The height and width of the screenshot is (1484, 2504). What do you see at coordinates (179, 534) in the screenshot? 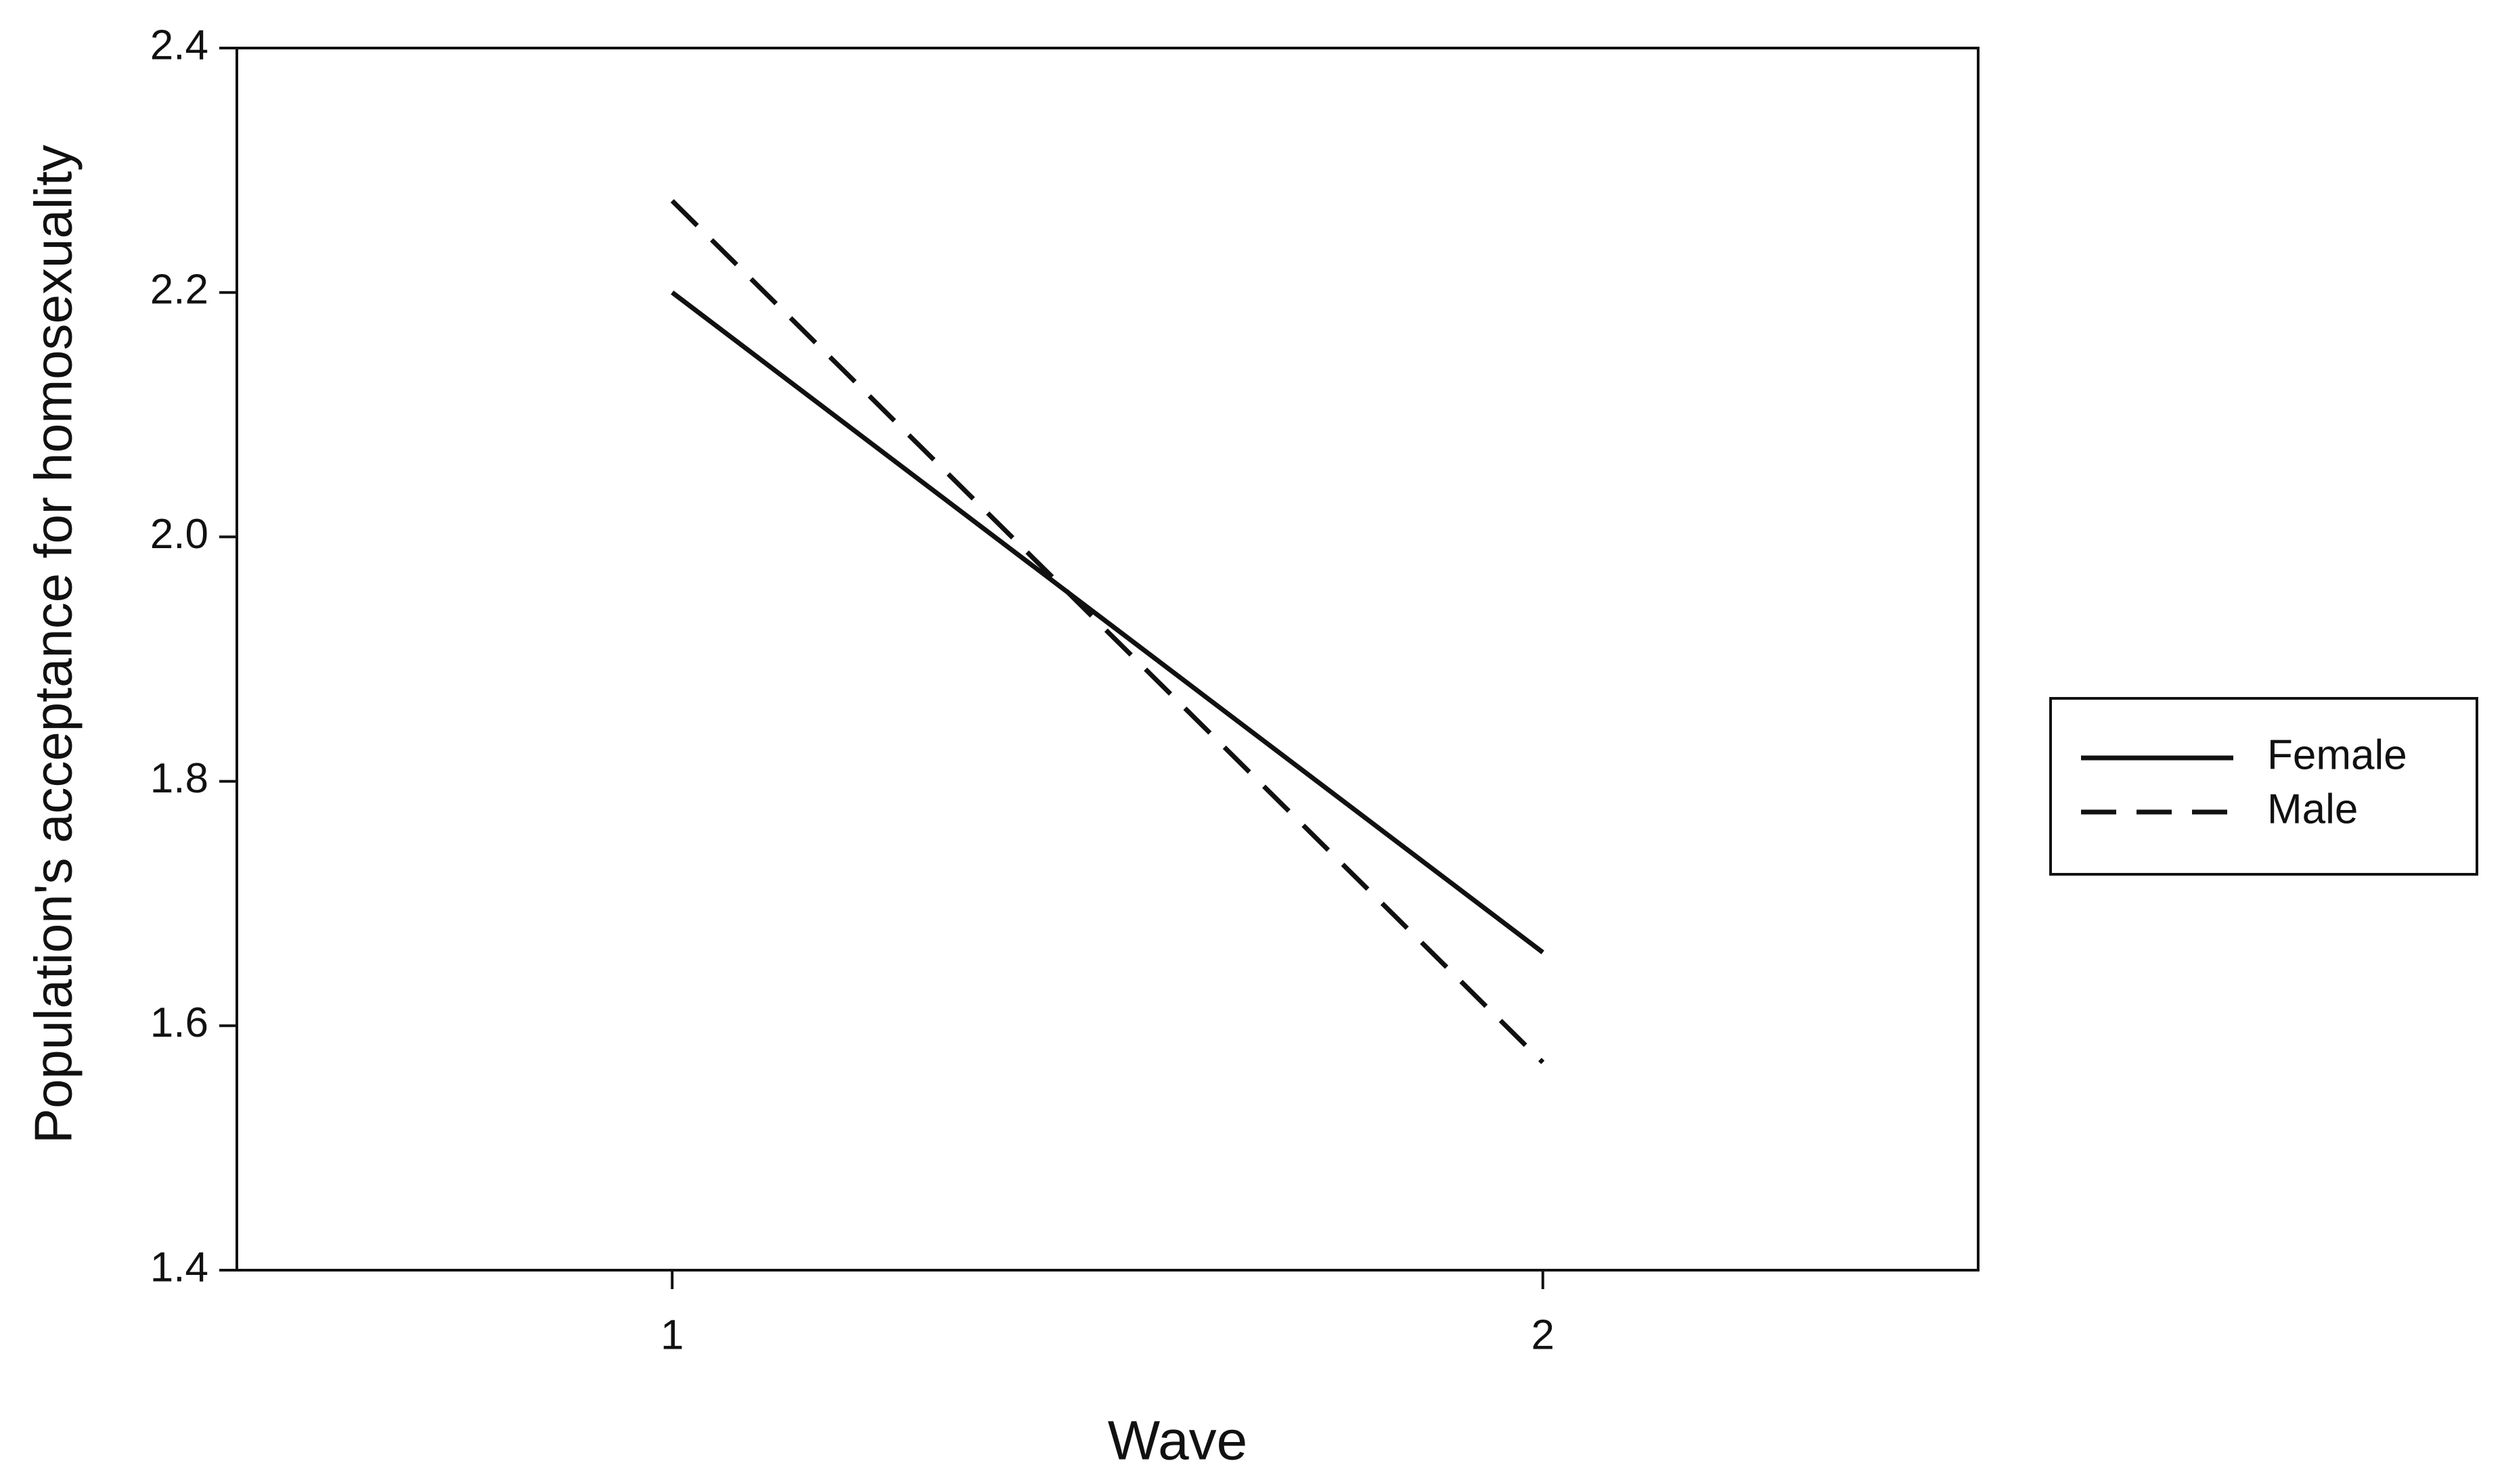
I see `y-tick-label: 2.0` at bounding box center [179, 534].